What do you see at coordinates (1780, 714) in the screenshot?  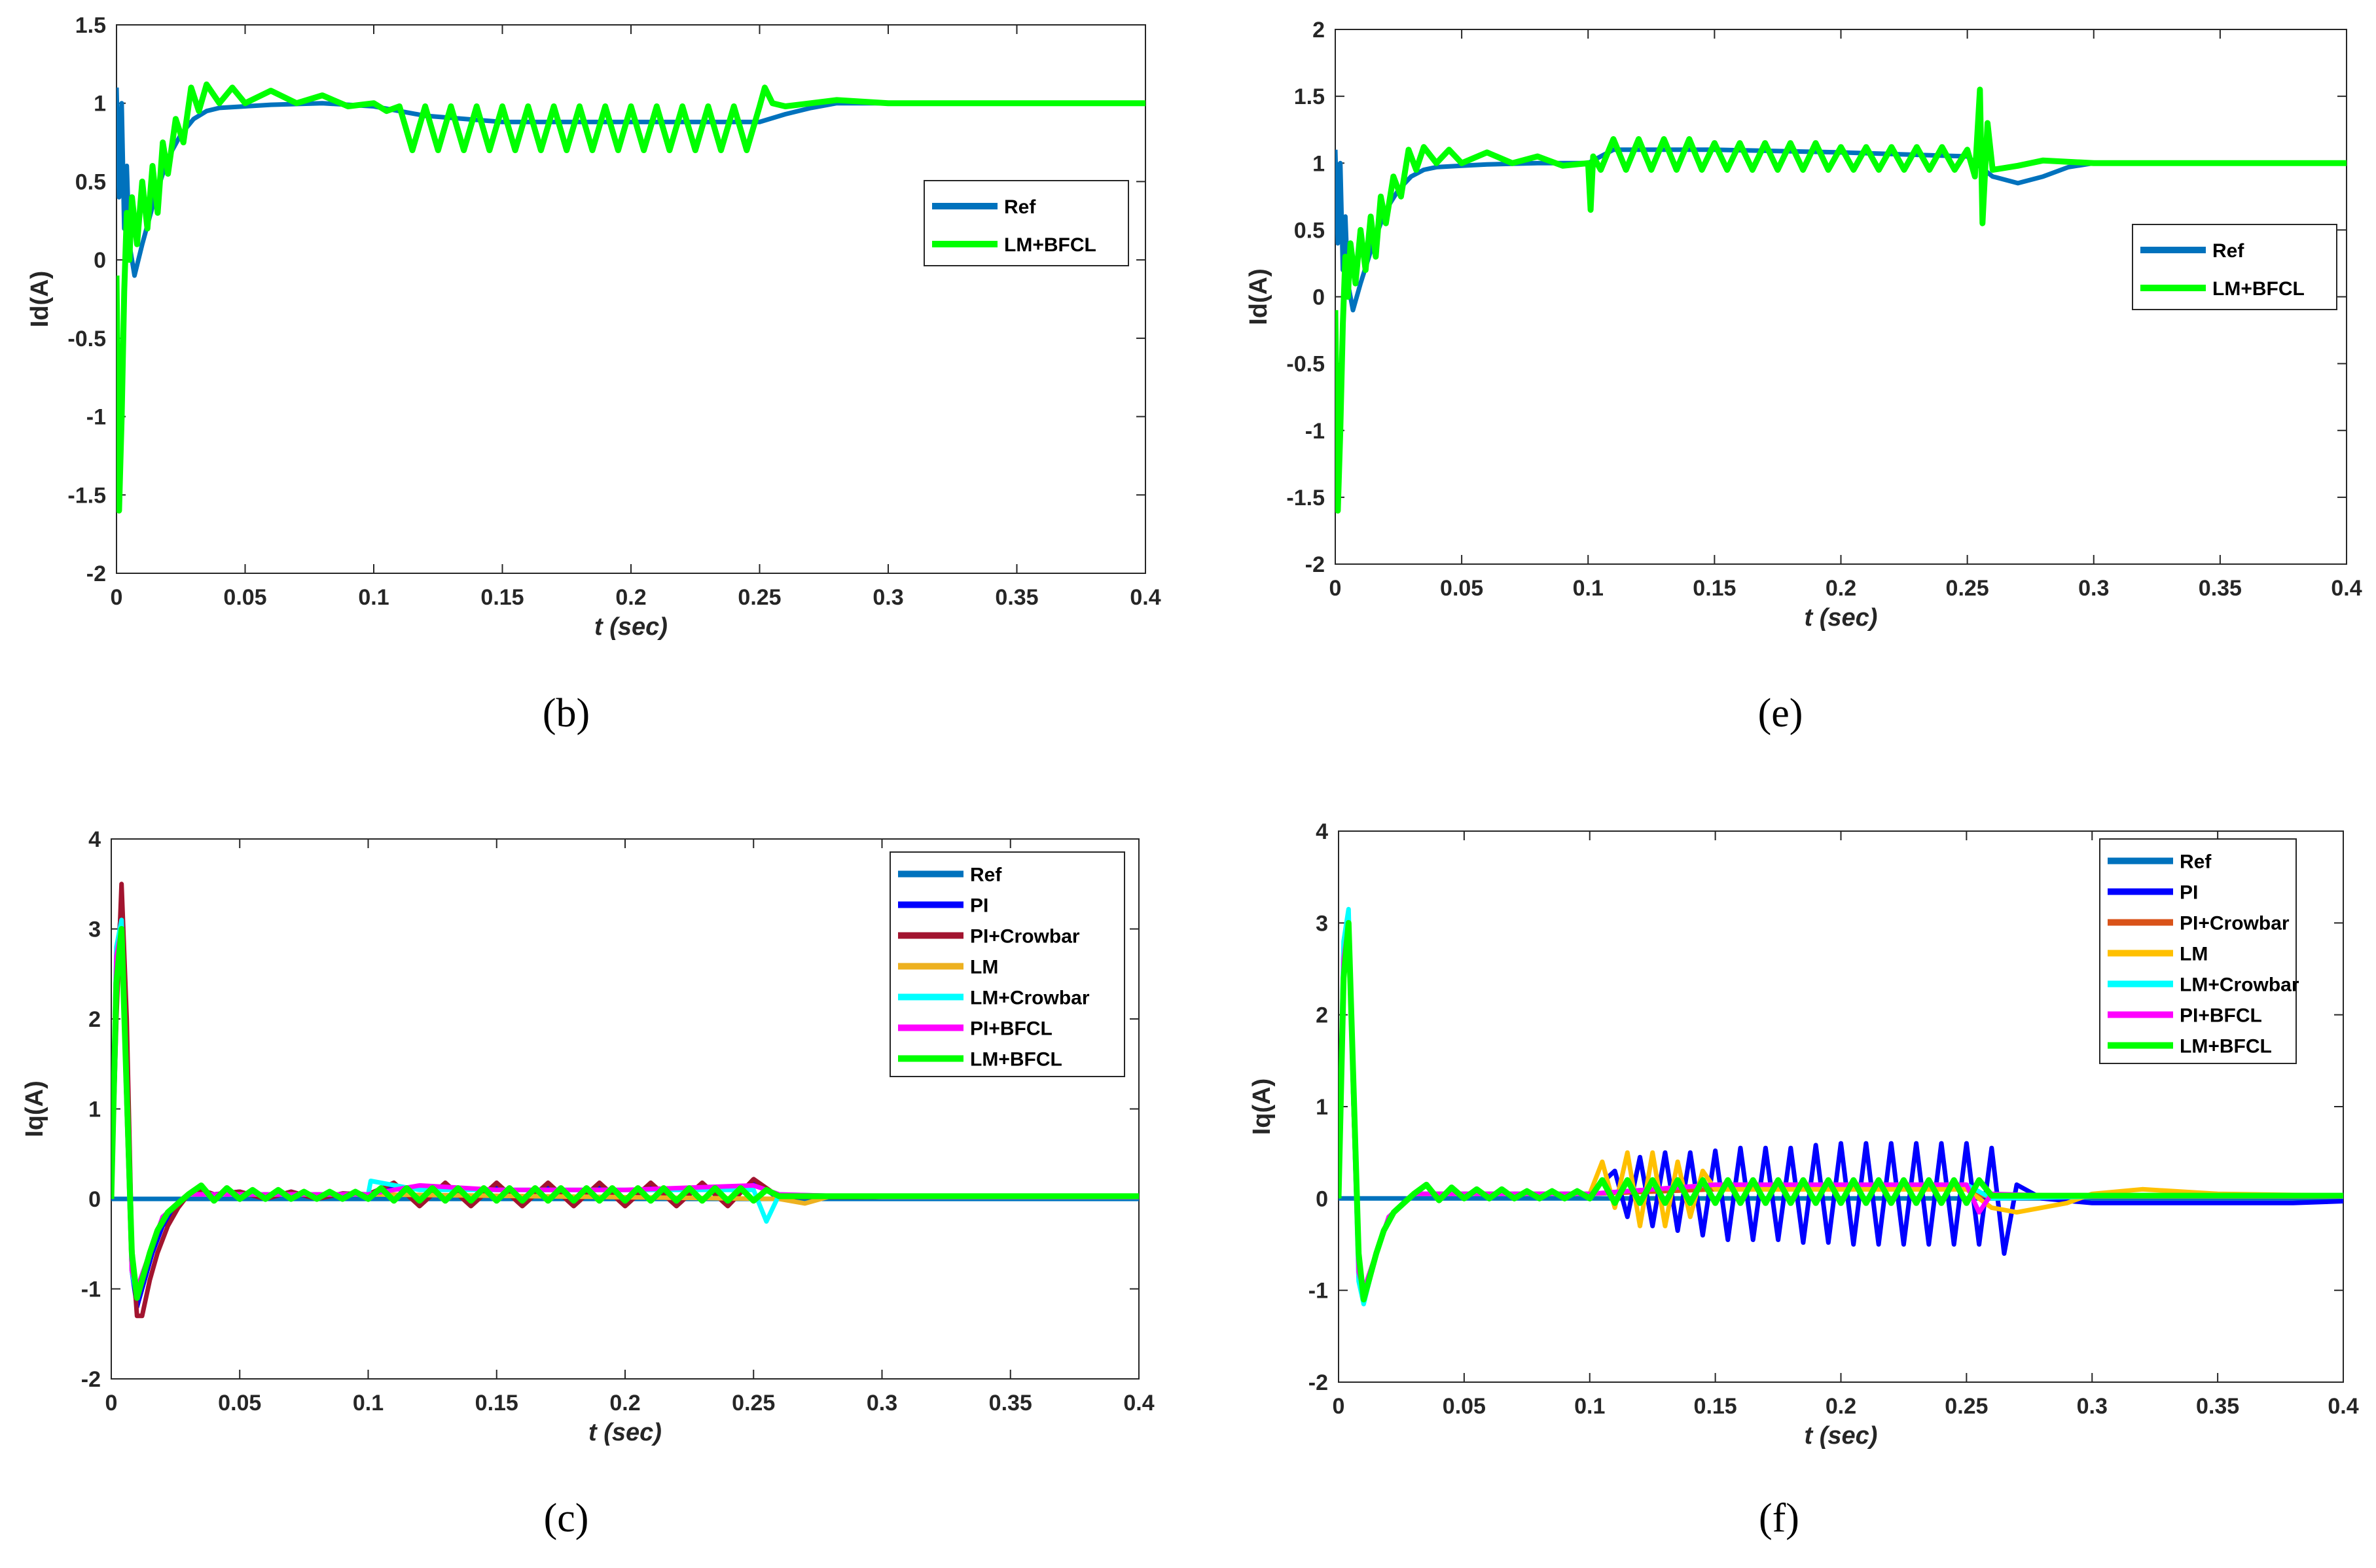 I see `panel-caption: (e)` at bounding box center [1780, 714].